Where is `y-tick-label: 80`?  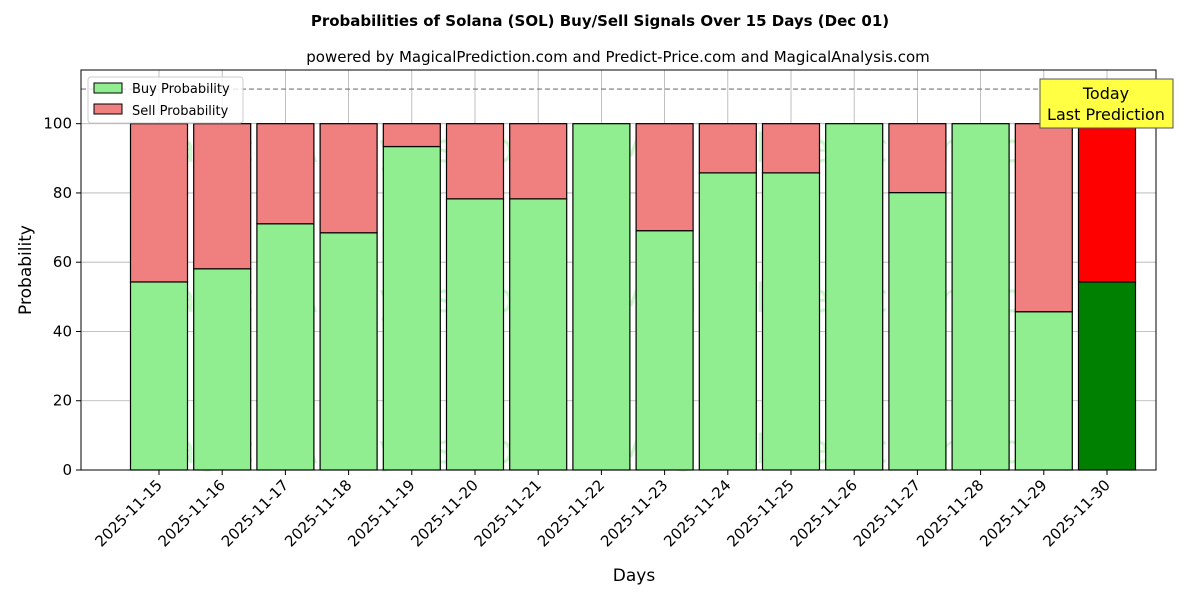
y-tick-label: 80 is located at coordinates (62, 193).